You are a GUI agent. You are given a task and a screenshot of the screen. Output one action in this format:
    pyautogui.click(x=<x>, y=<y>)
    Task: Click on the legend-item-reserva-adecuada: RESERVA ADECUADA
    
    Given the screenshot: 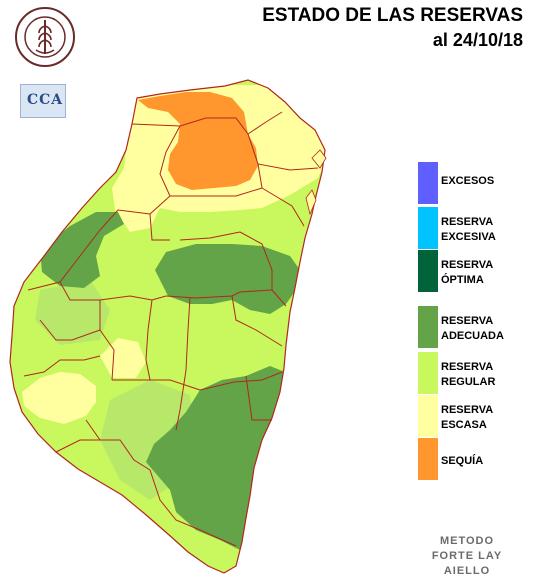 What is the action you would take?
    pyautogui.click(x=478, y=327)
    